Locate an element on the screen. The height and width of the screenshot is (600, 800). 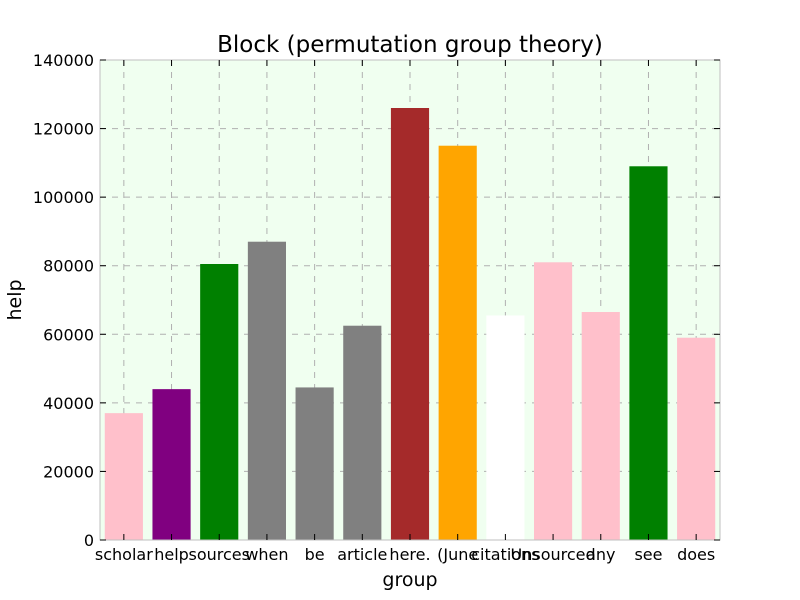
x-tick-label: does is located at coordinates (696, 554).